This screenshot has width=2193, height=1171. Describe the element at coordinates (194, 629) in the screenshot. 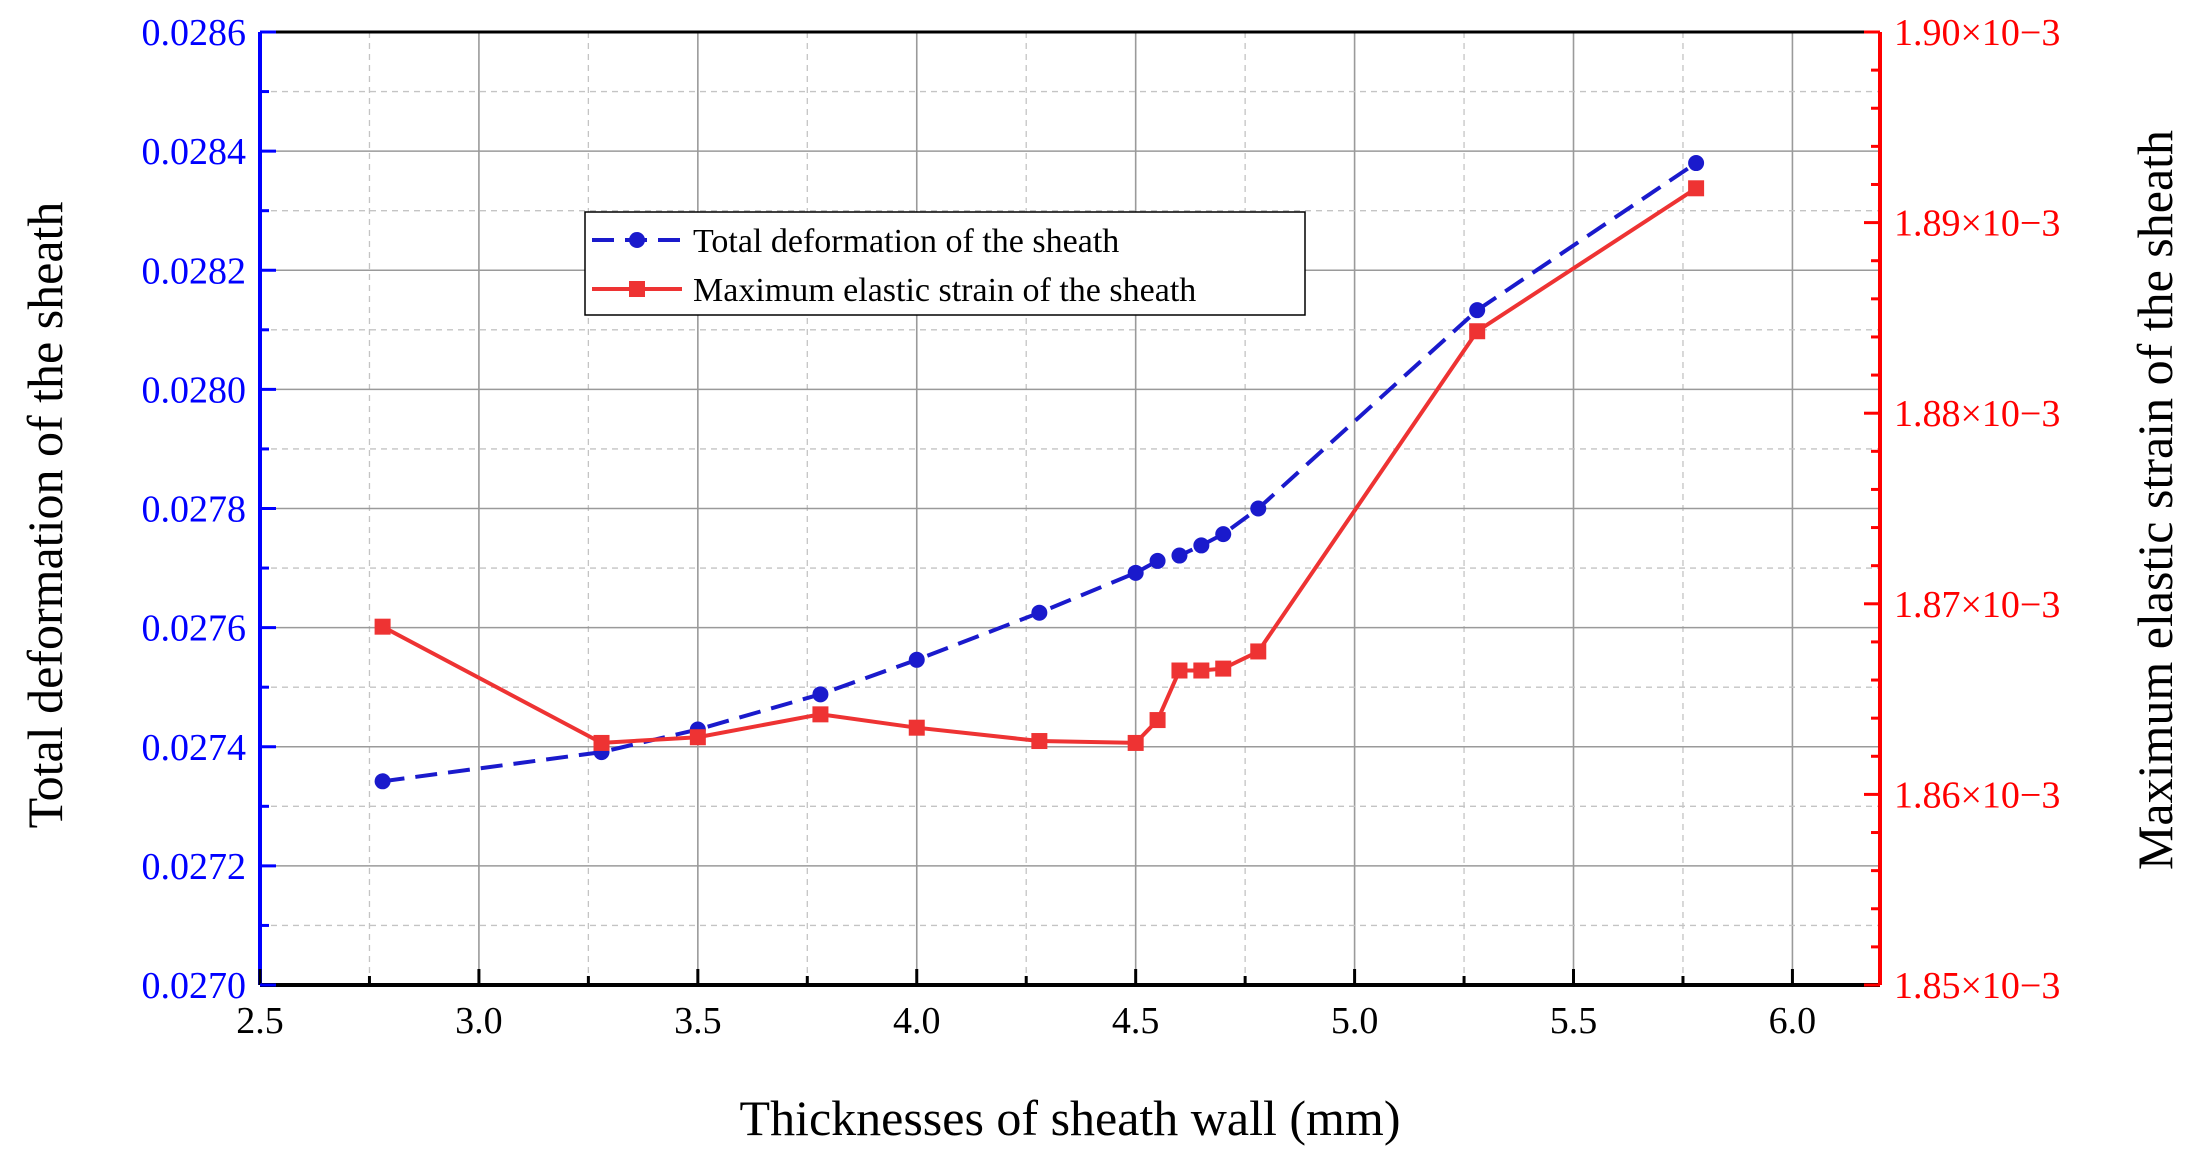

I see `y-left-tick-label: 0.0276` at that location.